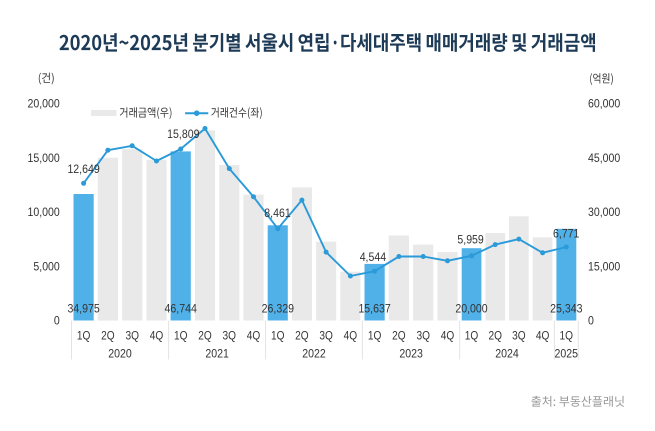 The image size is (655, 431). Describe the element at coordinates (44, 212) in the screenshot. I see `svg-text: 10,000` at that location.